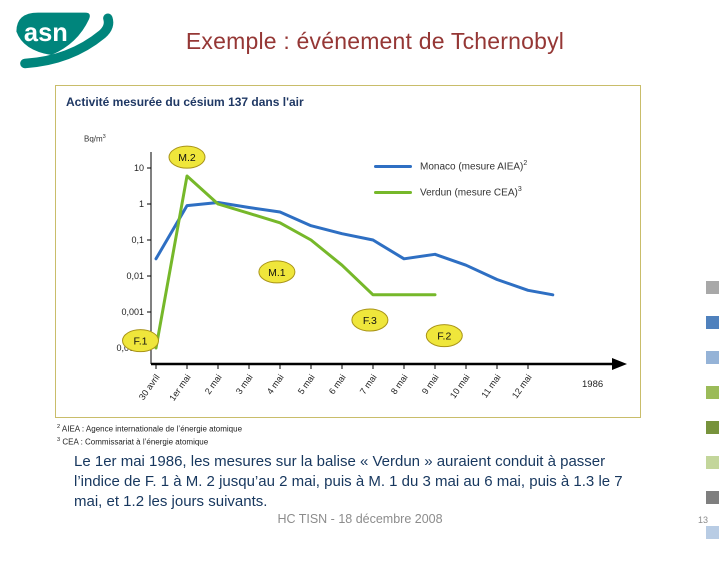 The height and width of the screenshot is (561, 720). What do you see at coordinates (490, 385) in the screenshot?
I see `x-tick-label: 11 mai` at bounding box center [490, 385].